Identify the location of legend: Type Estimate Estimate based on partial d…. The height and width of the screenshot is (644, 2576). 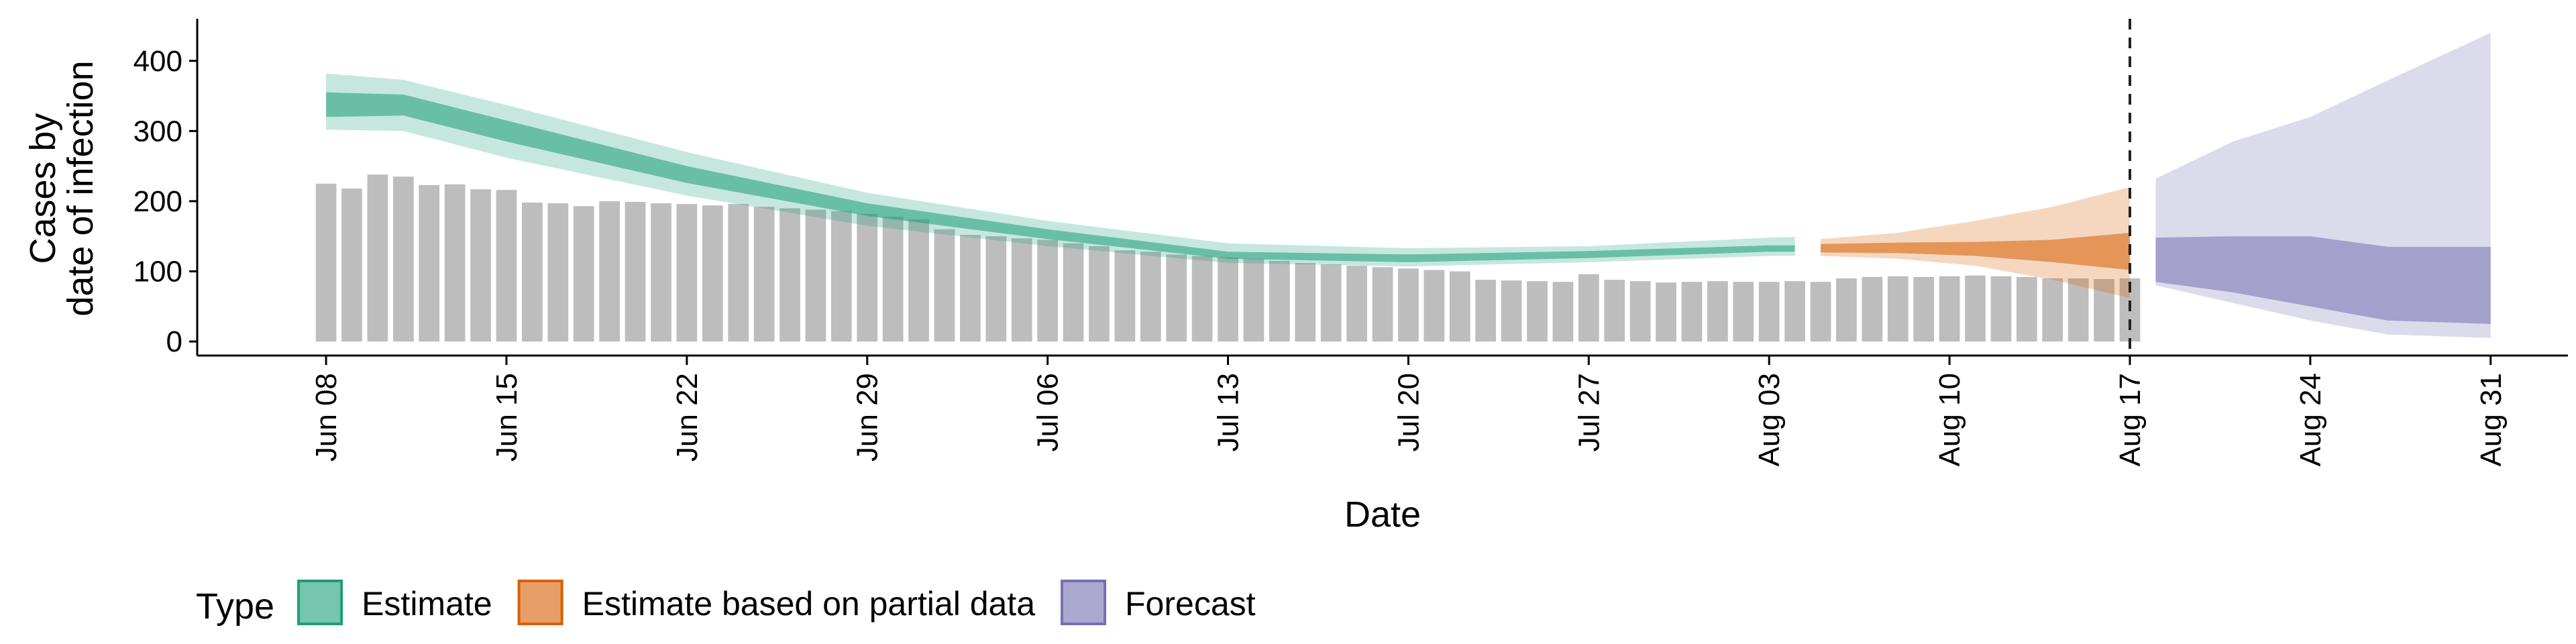
(726, 603).